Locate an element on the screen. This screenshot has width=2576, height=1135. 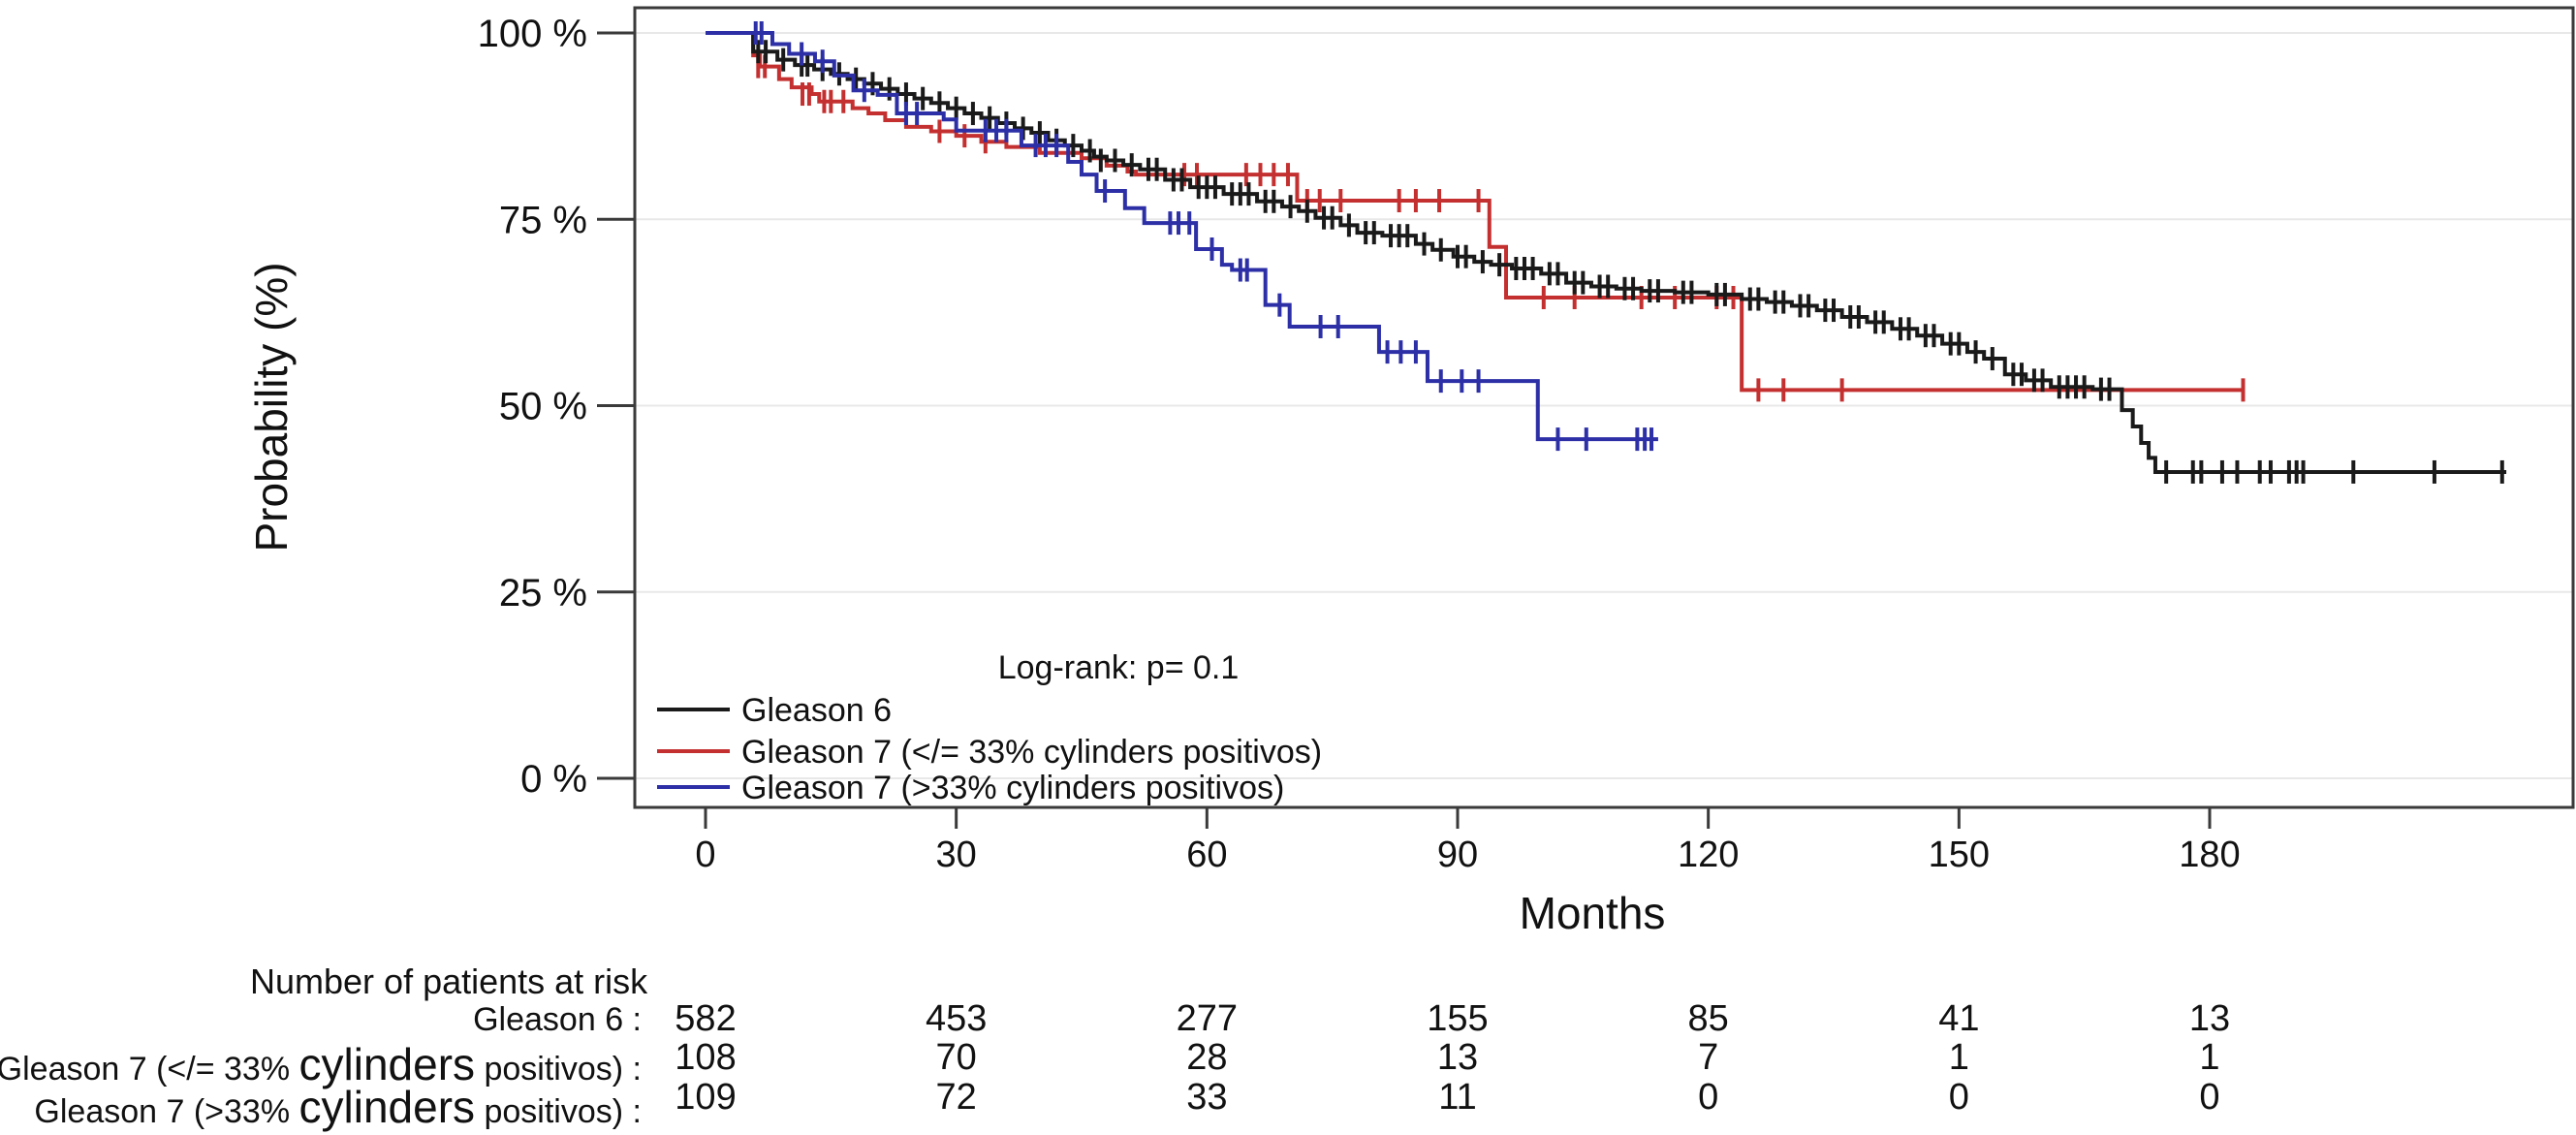
legend-label-gleason-7-low: Gleason 7 (</= 33% cylinders positivos) is located at coordinates (1031, 752).